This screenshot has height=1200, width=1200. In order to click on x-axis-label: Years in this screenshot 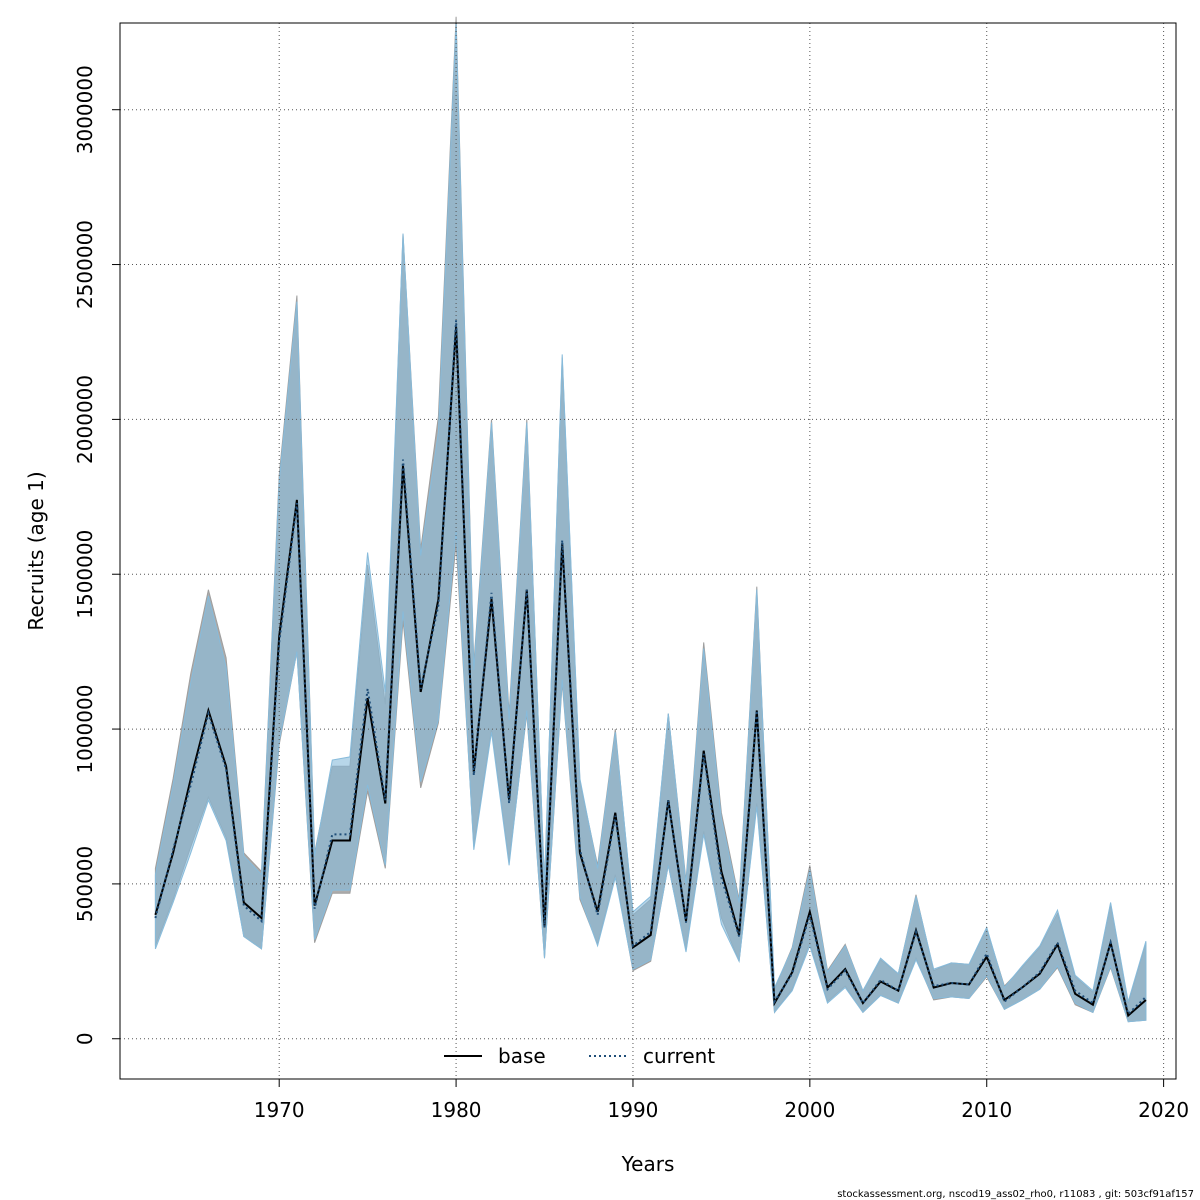, I will do `click(648, 1164)`.